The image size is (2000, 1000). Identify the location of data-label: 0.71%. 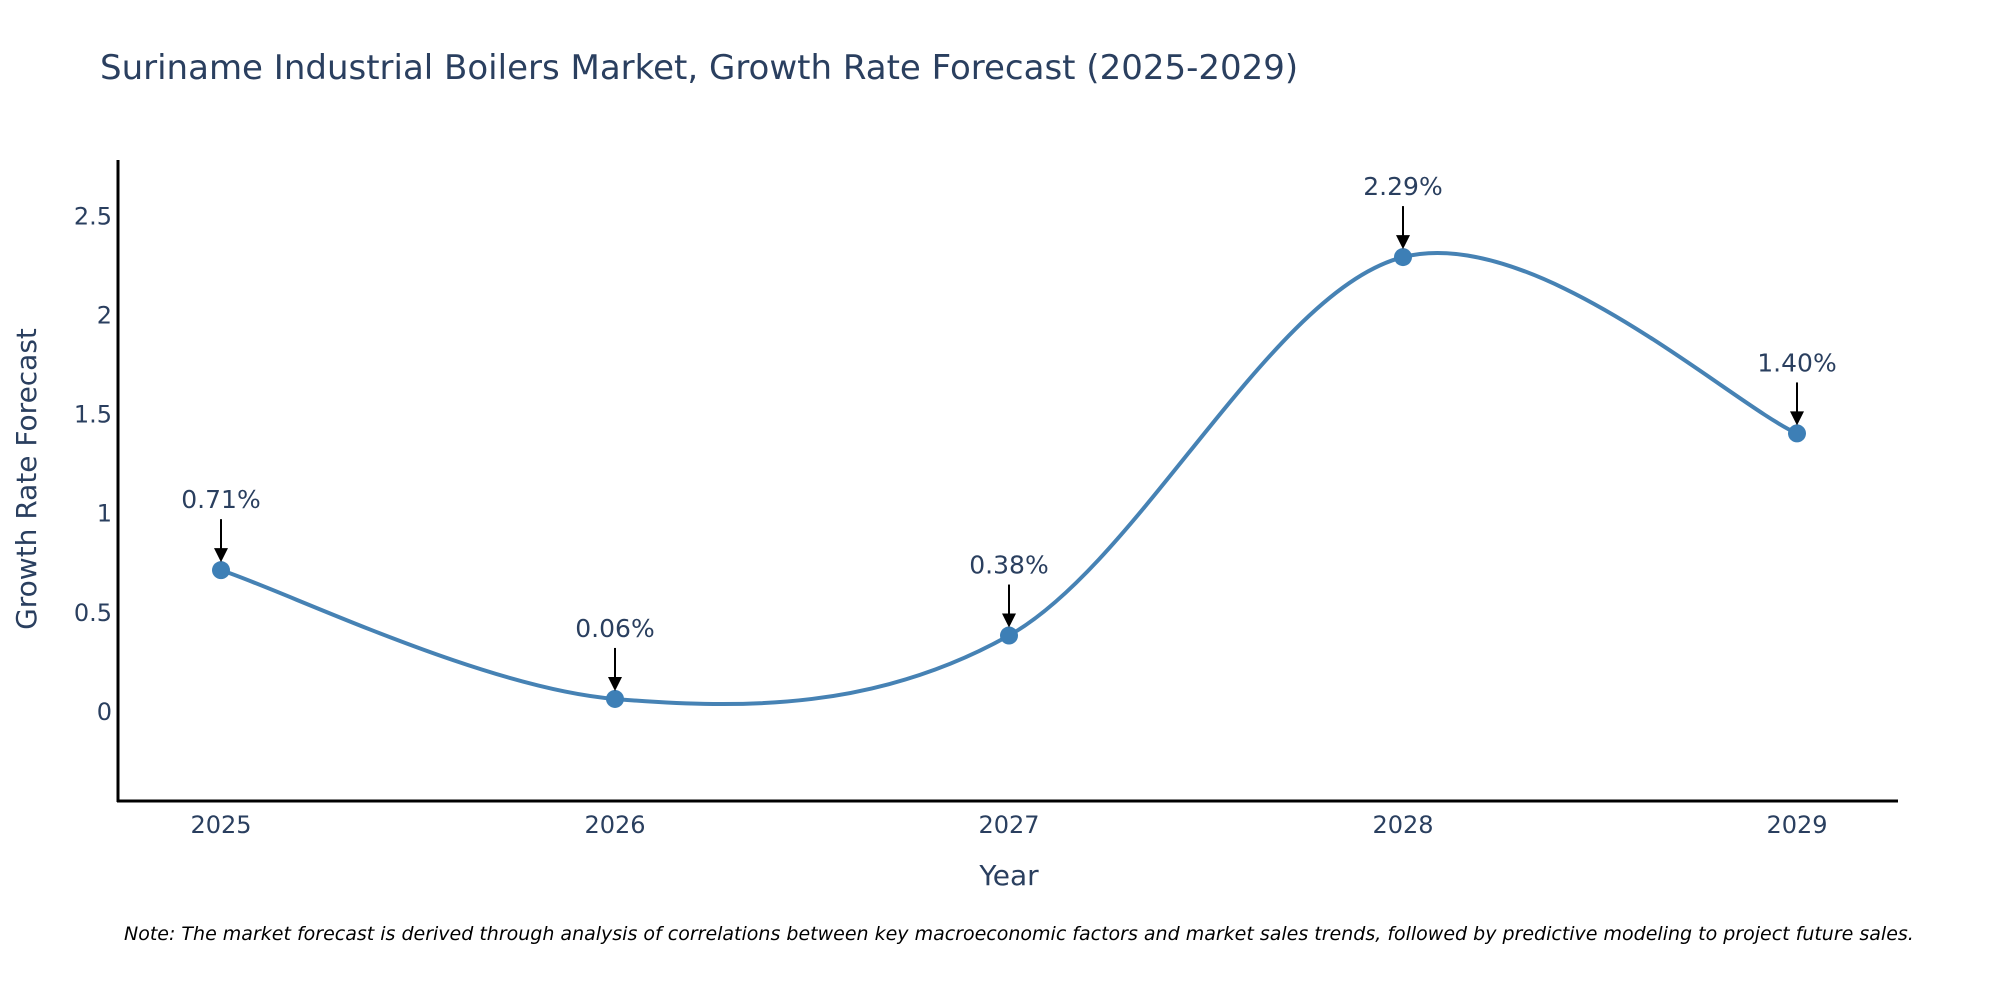
(220, 499).